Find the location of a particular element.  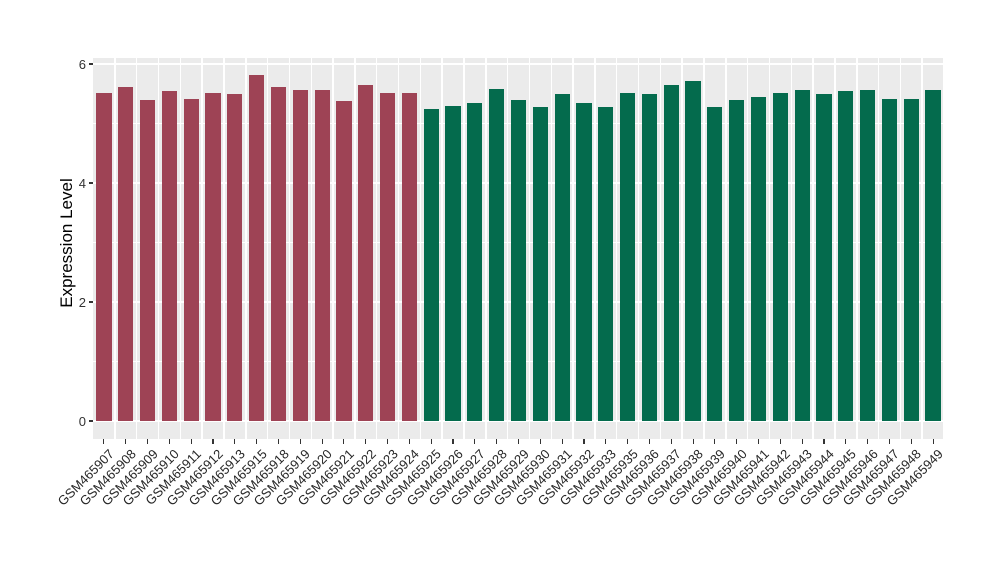

bar-GSM465931 is located at coordinates (562, 257).